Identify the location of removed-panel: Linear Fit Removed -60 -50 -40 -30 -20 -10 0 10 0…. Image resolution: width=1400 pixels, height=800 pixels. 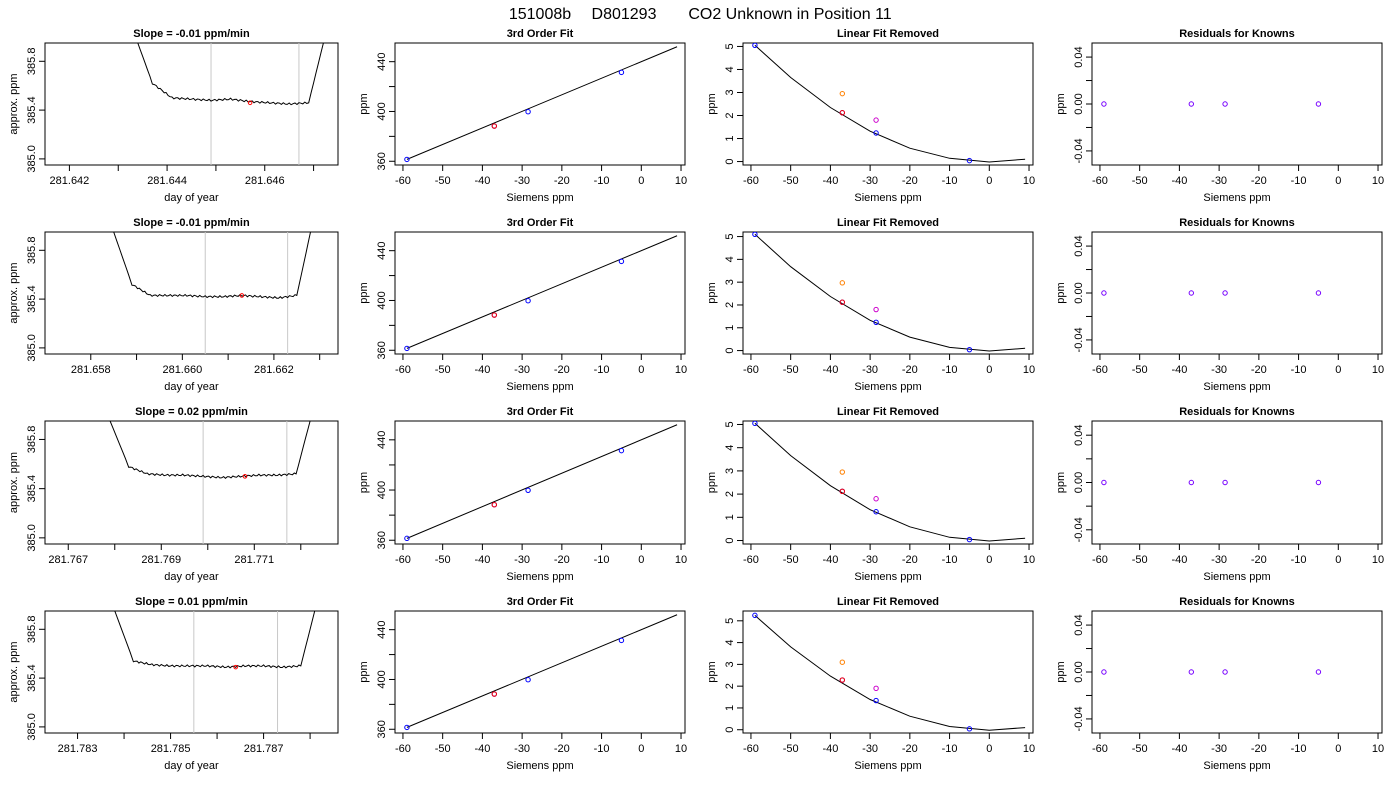
(870, 684).